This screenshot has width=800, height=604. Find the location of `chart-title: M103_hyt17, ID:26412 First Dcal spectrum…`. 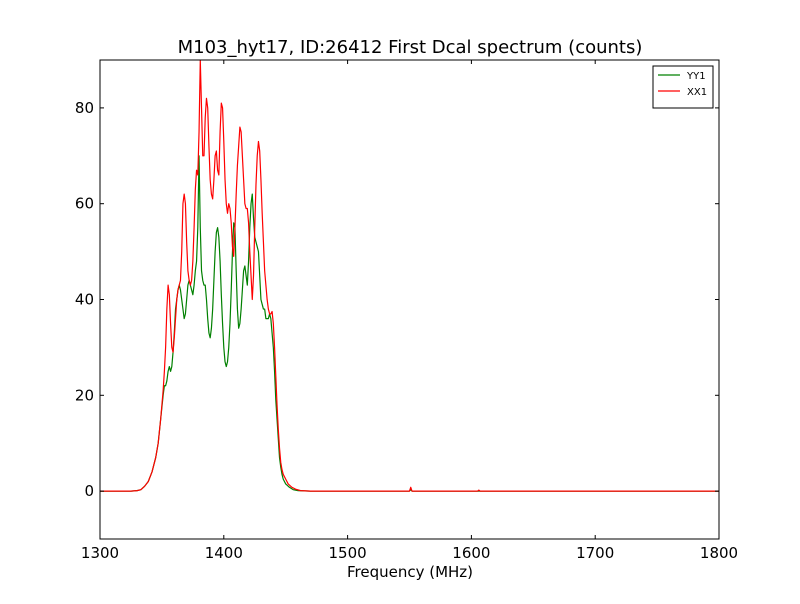

chart-title: M103_hyt17, ID:26412 First Dcal spectrum… is located at coordinates (410, 47).